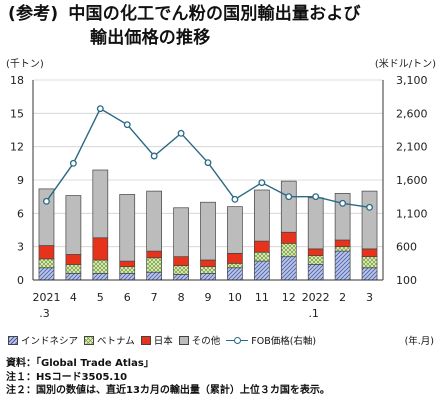 The height and width of the screenshot is (402, 440). Describe the element at coordinates (13, 340) in the screenshot. I see `legend-swatch-indonesia` at that location.